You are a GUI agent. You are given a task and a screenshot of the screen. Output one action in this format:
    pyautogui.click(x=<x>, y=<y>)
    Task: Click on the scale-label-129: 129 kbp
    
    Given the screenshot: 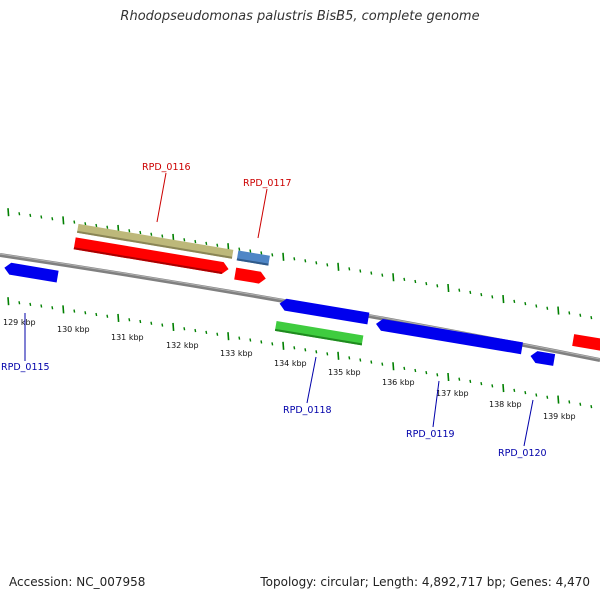 What is the action you would take?
    pyautogui.click(x=19, y=322)
    